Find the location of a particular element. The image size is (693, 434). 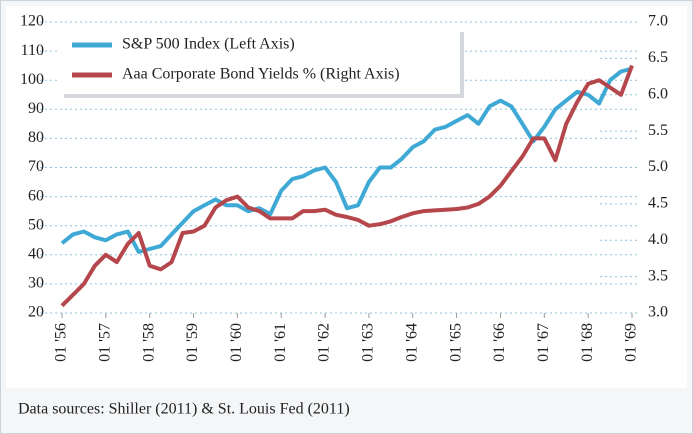

y2-tick-label: 3.0 is located at coordinates (658, 312).